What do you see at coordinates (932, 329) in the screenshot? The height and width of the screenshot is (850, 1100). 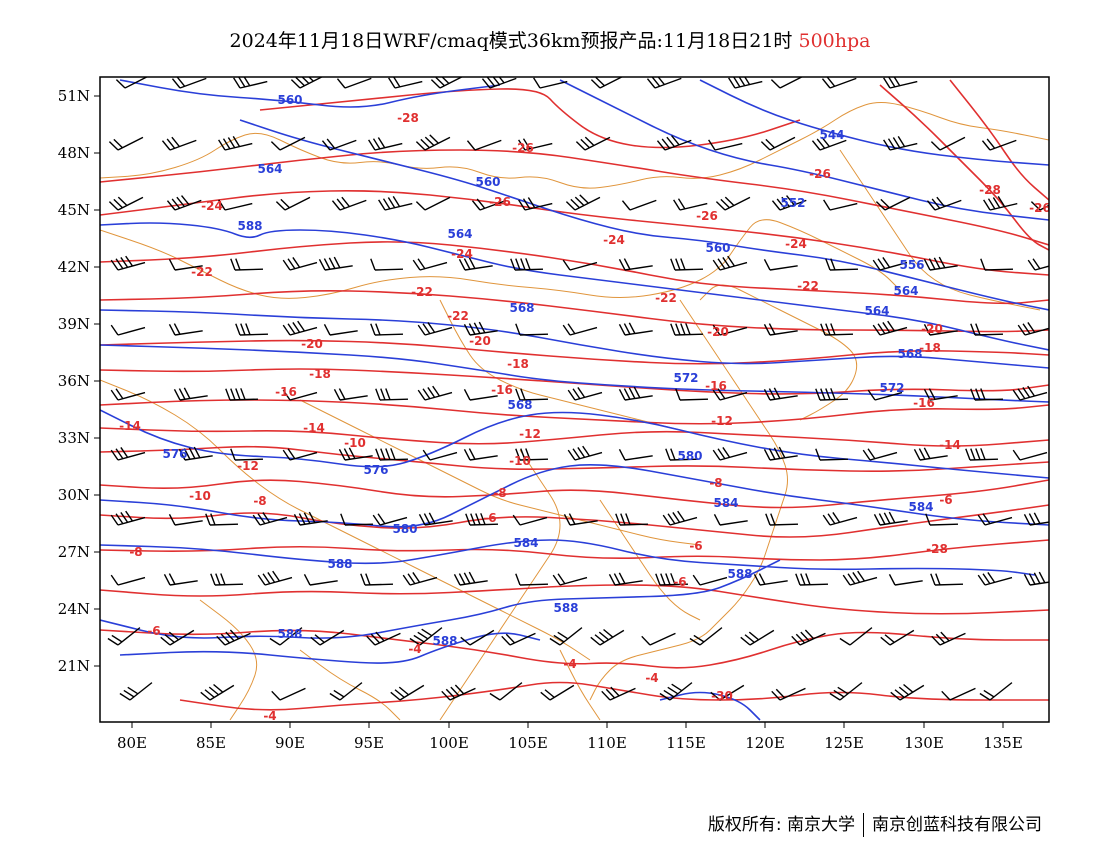 I see `temperature-contour-label: -20` at bounding box center [932, 329].